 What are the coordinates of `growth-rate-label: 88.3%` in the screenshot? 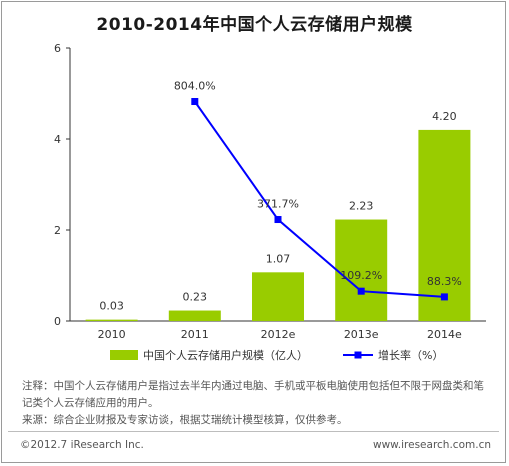 It's located at (444, 281).